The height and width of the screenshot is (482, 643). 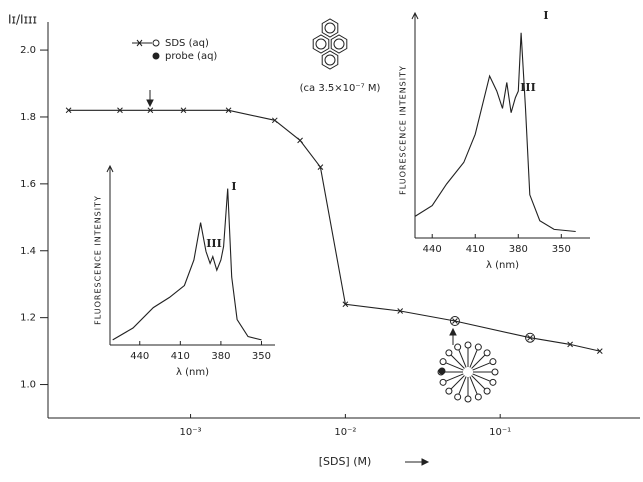 What do you see at coordinates (146, 49) in the screenshot?
I see `legend-symbols` at bounding box center [146, 49].